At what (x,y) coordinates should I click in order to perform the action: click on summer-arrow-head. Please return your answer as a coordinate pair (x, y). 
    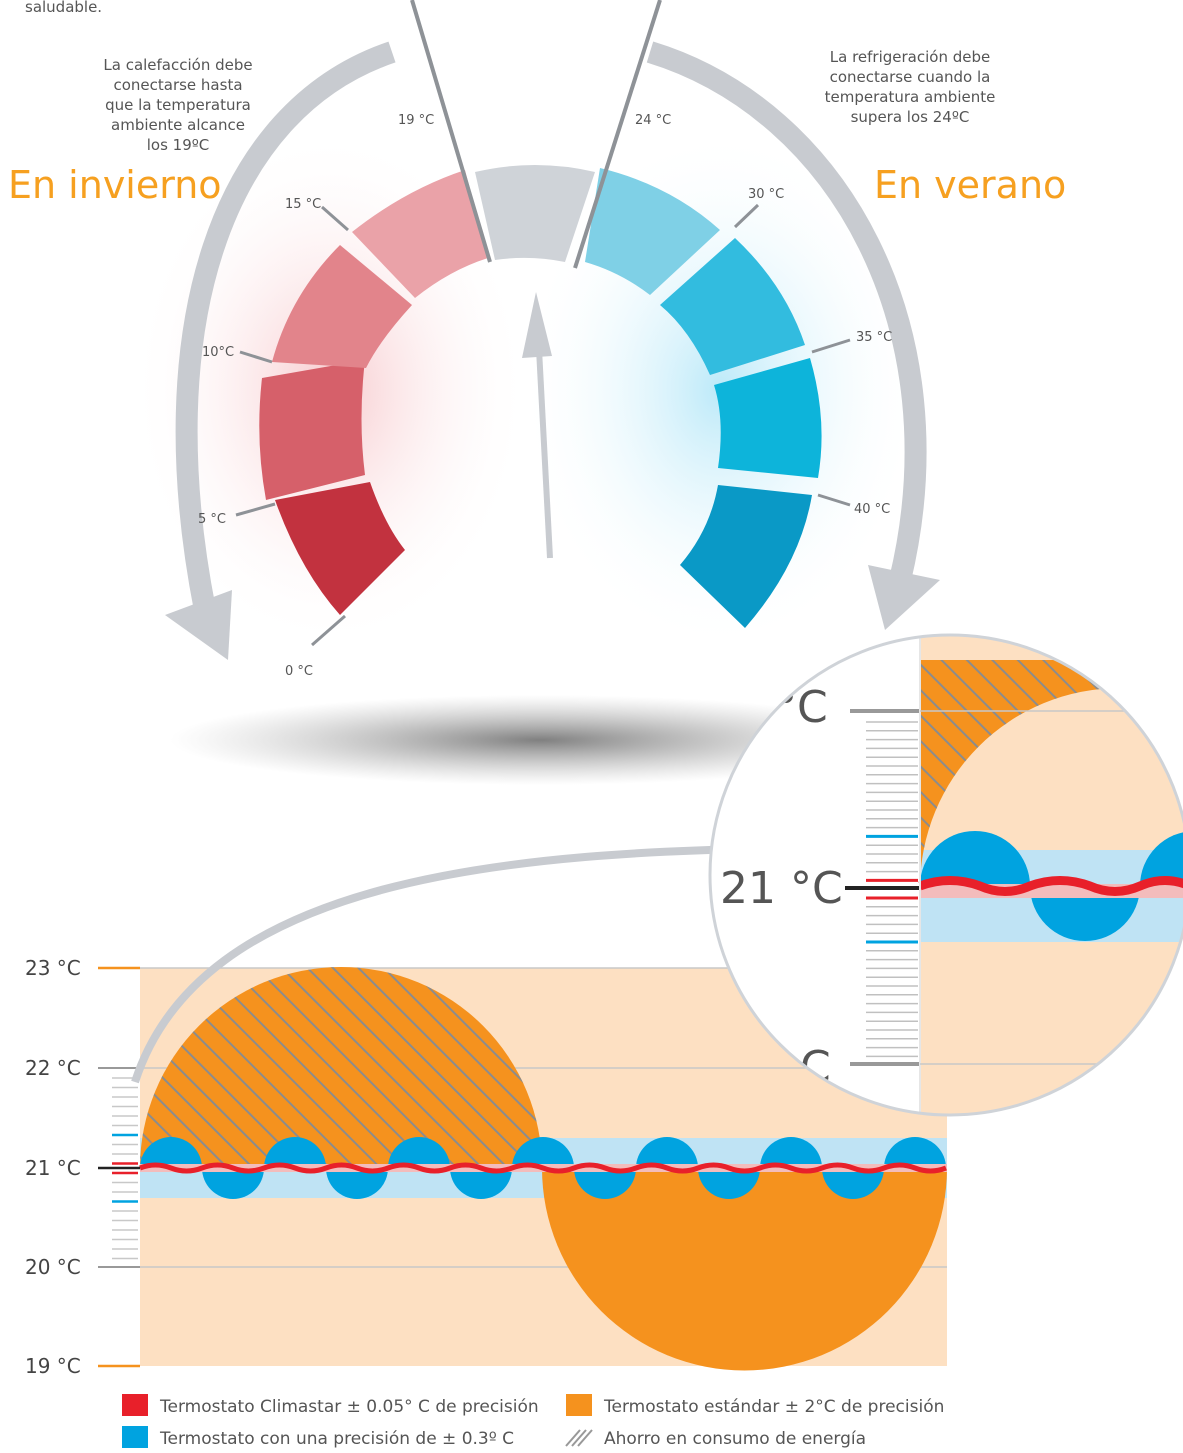
    Looking at the image, I should click on (904, 597).